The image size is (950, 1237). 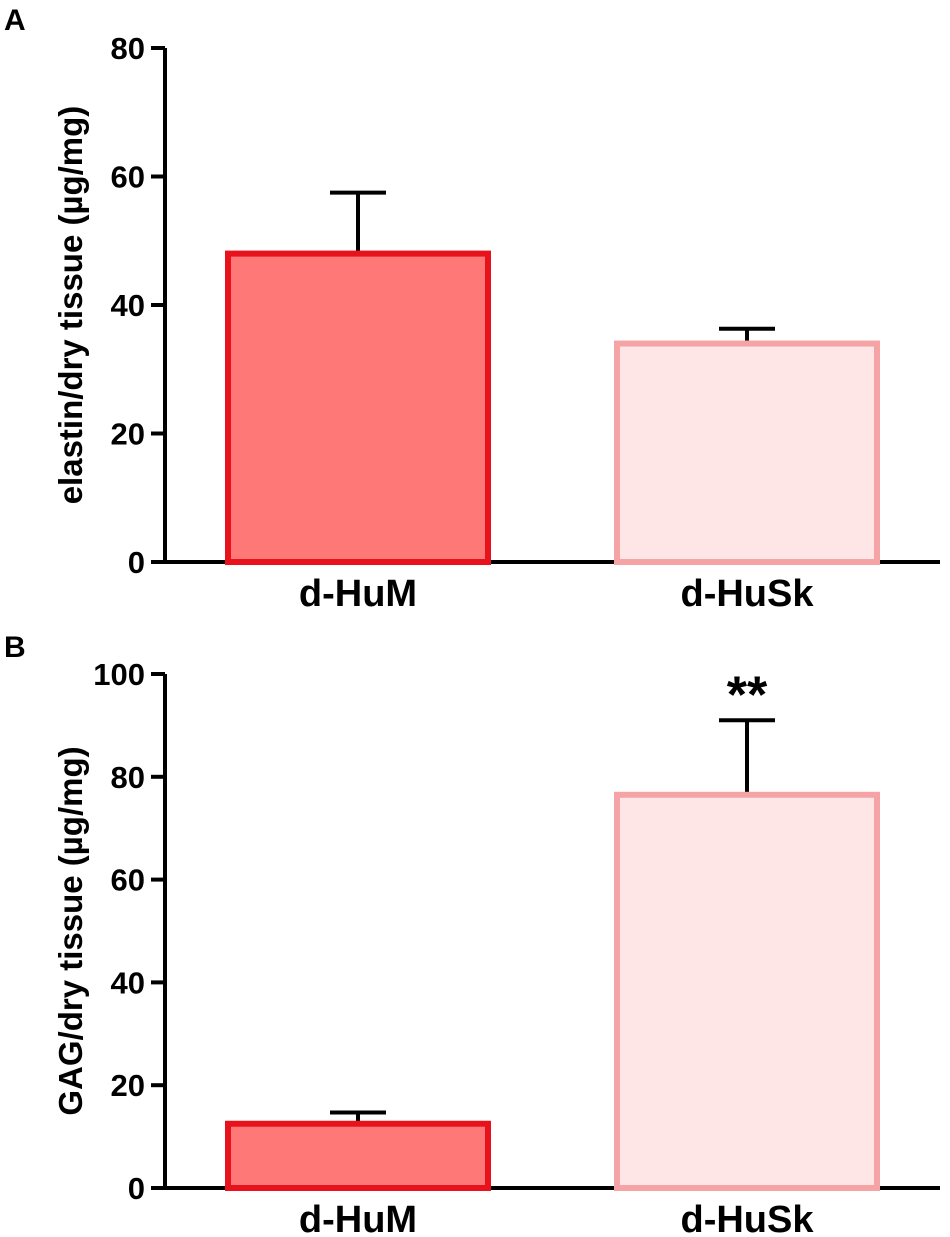 I want to click on panel-label: B, so click(x=15, y=647).